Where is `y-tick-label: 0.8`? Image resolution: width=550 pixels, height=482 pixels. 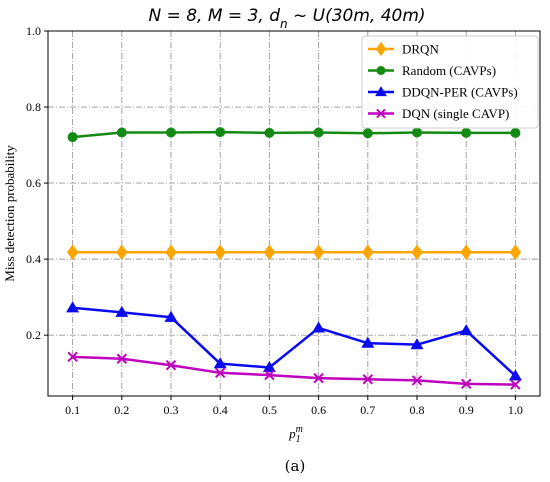 y-tick-label: 0.8 is located at coordinates (33, 107).